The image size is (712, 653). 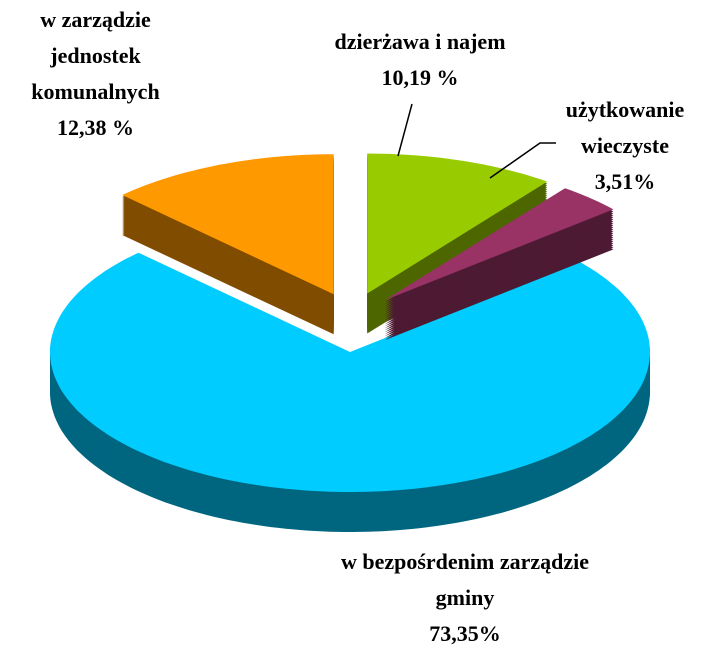 What do you see at coordinates (420, 60) in the screenshot?
I see `slice-label: dzierżawa i najem 10,19 %` at bounding box center [420, 60].